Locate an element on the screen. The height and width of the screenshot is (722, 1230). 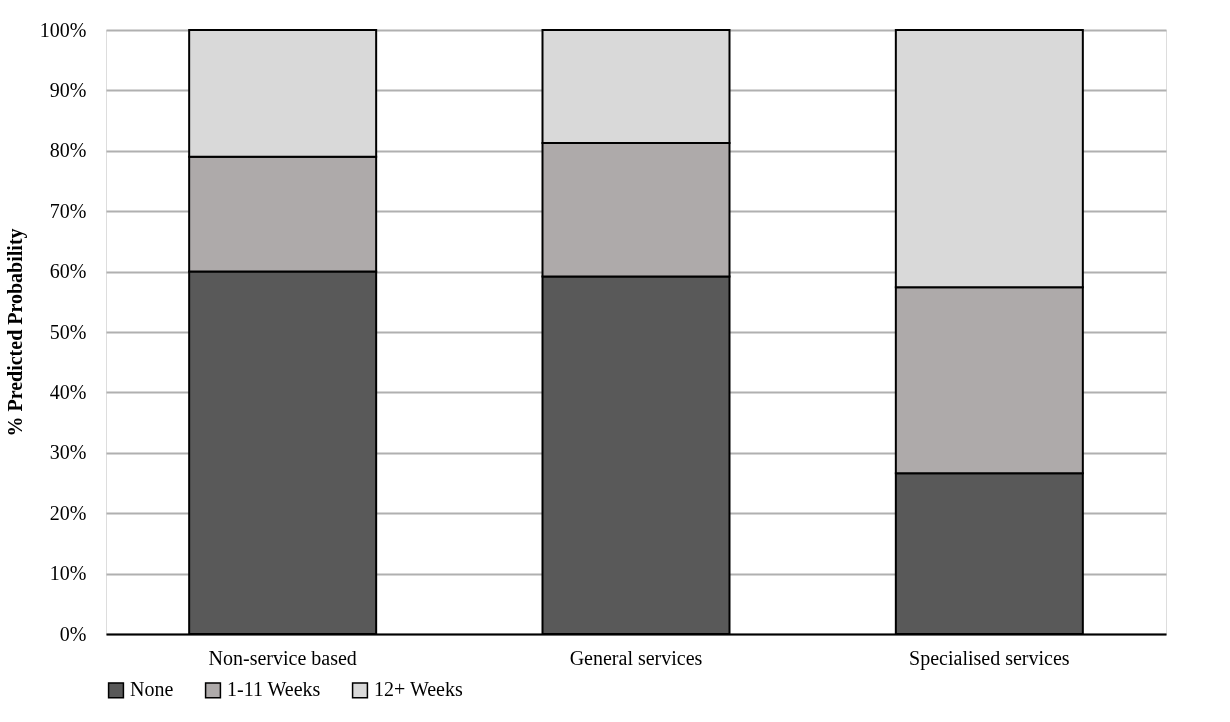
y-tick-label: 90% is located at coordinates (68, 89).